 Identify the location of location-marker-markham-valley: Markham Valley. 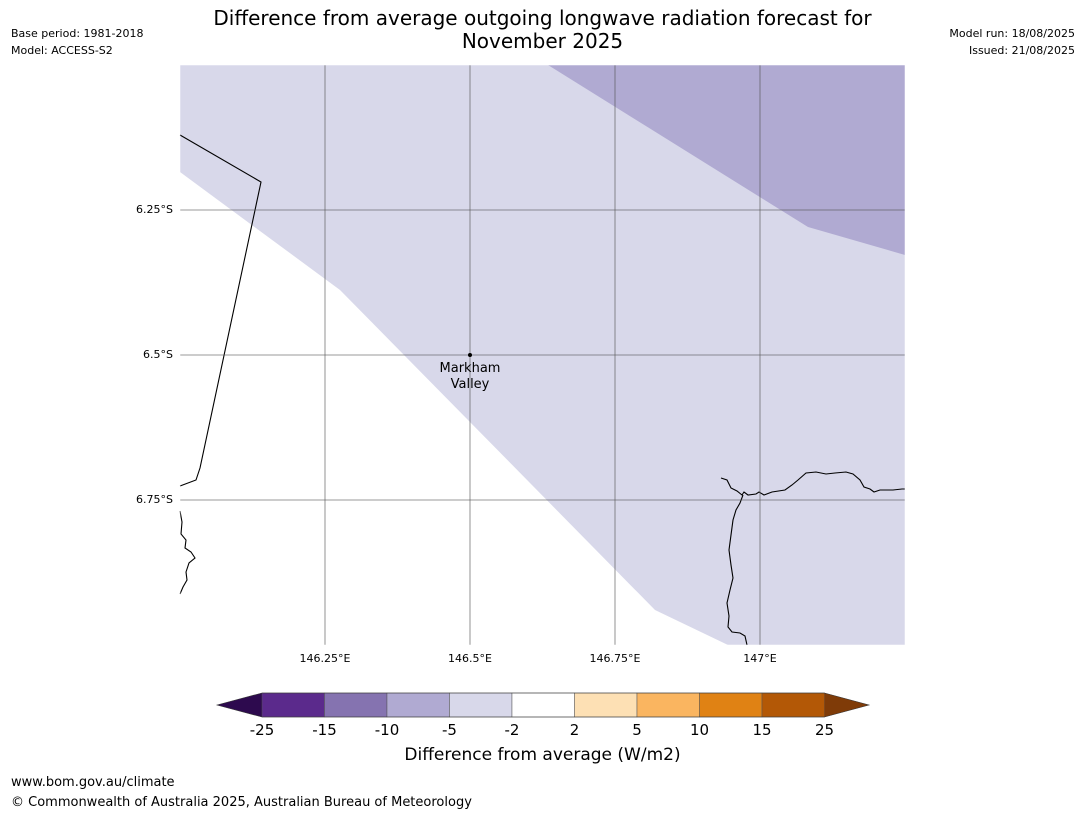
(470, 372).